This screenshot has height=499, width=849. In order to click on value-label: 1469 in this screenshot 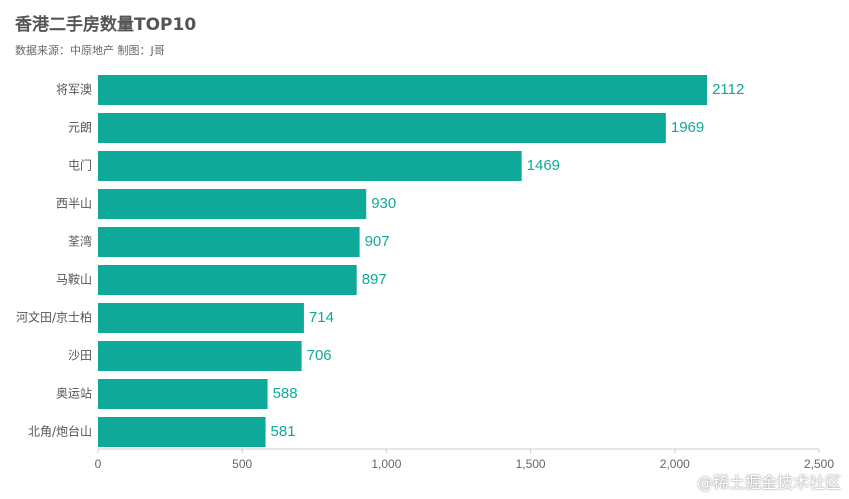, I will do `click(543, 165)`.